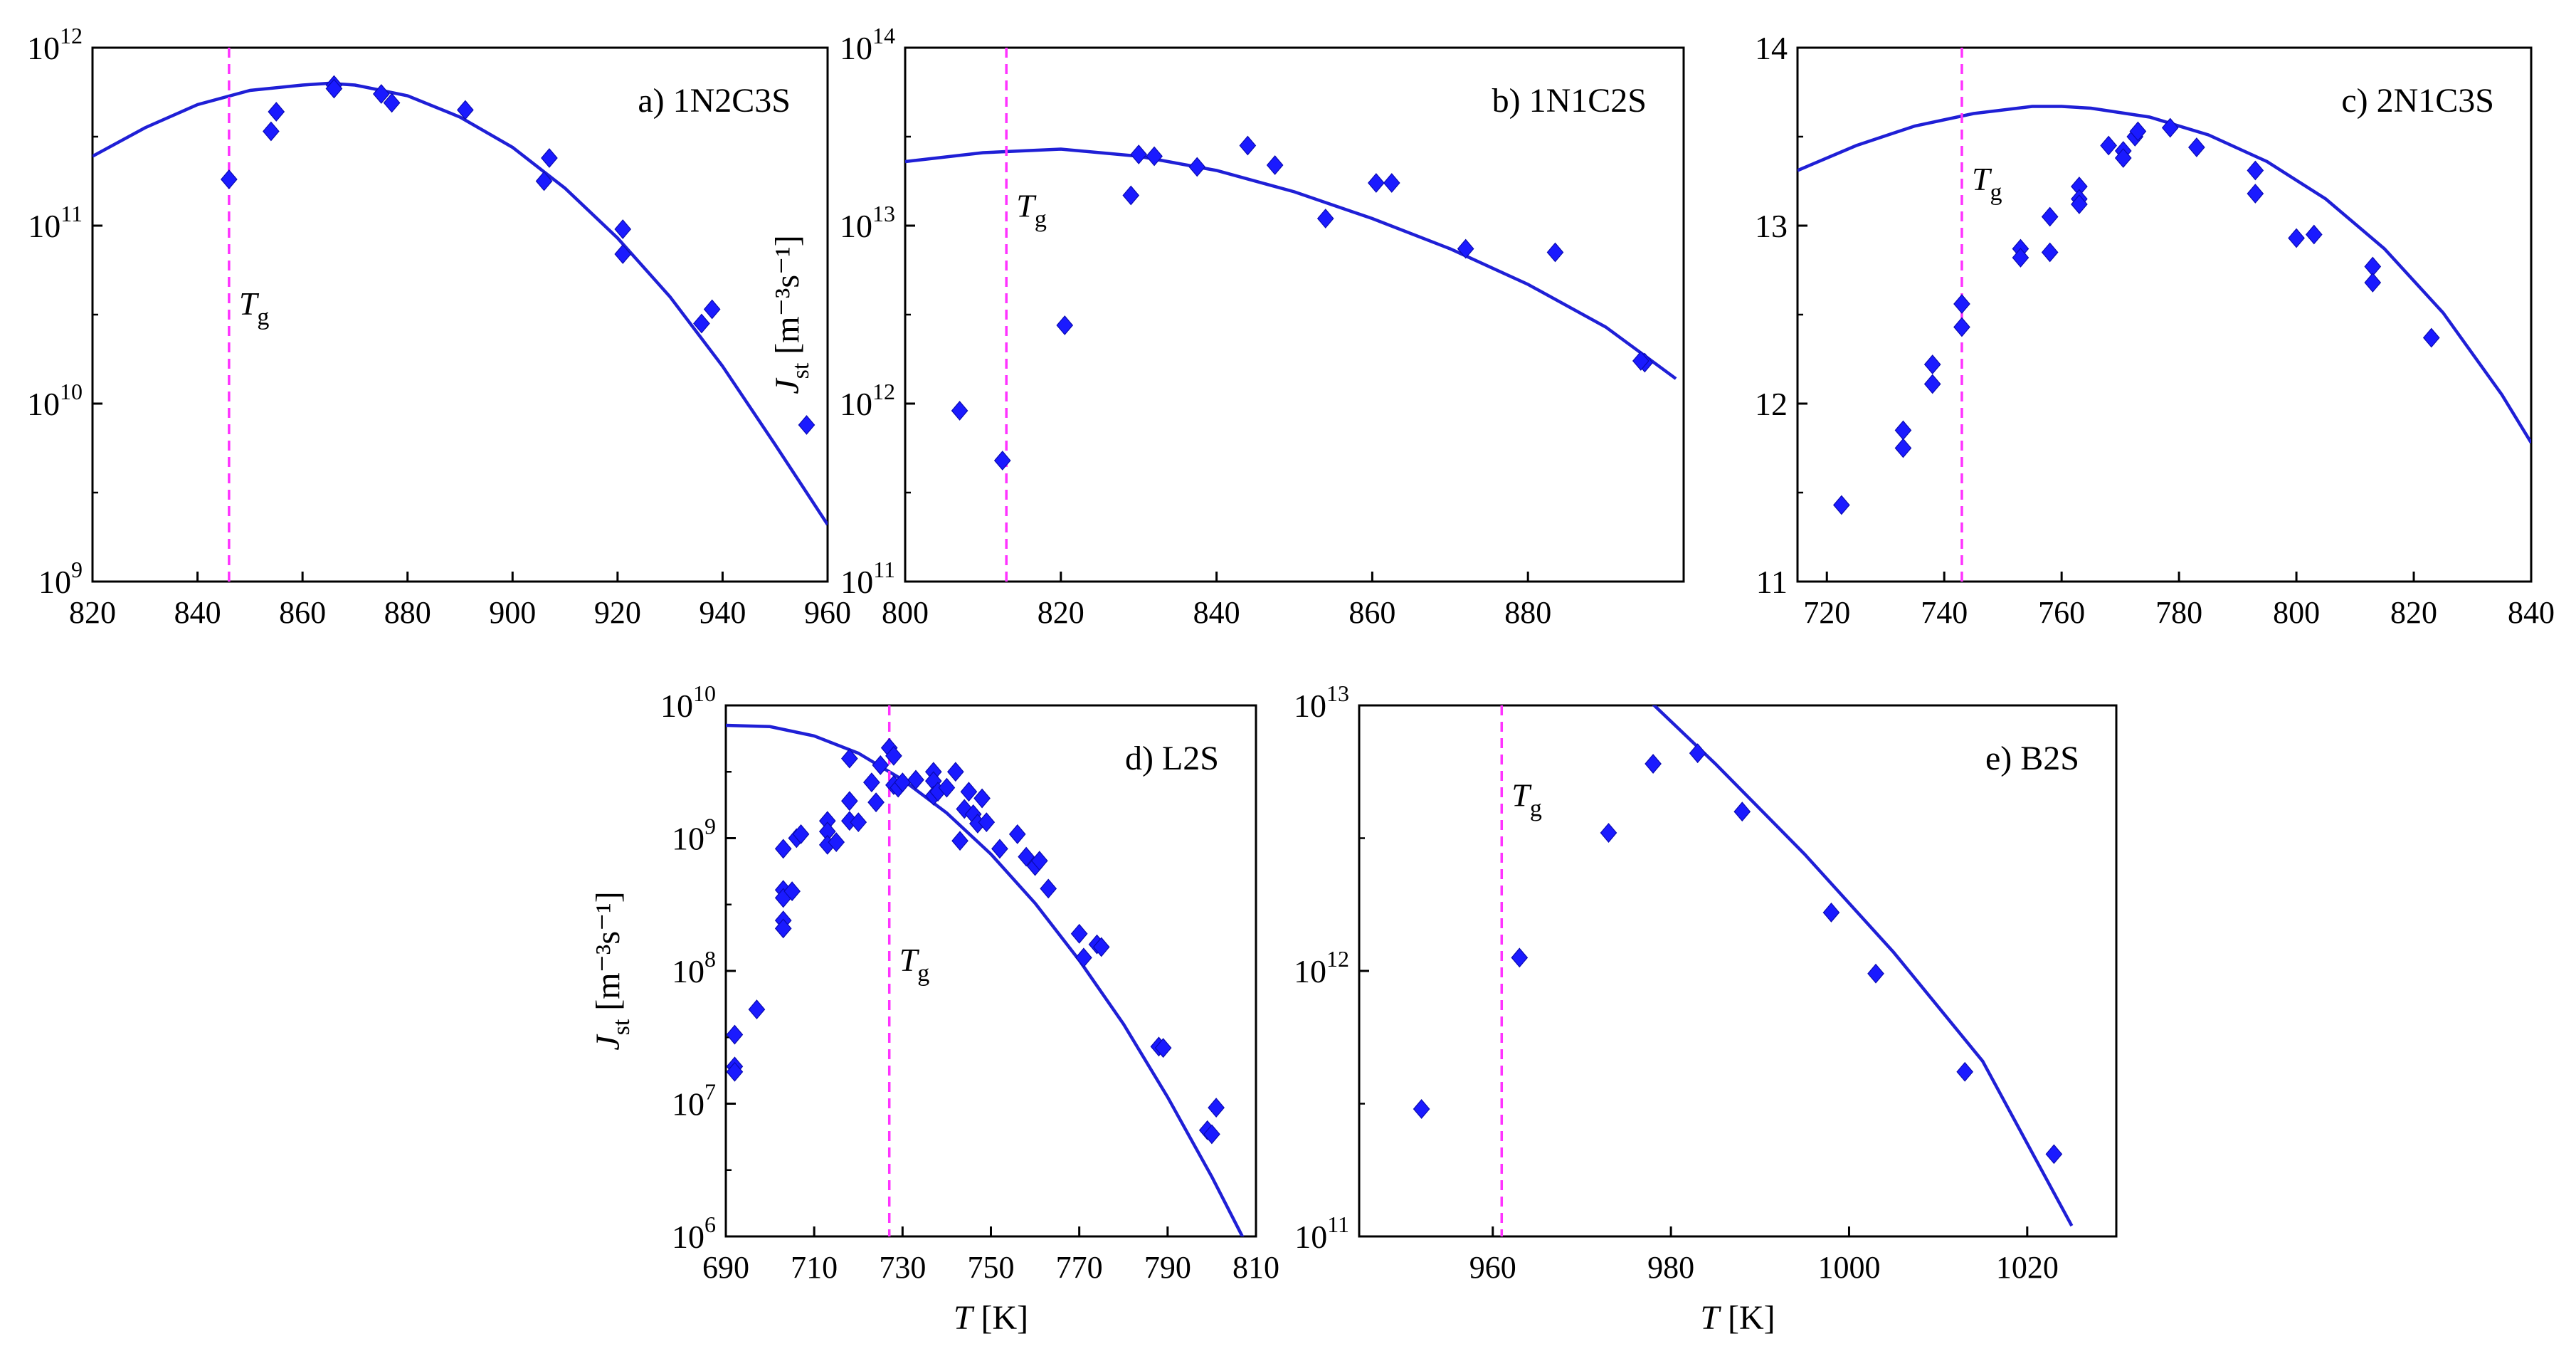 This screenshot has height=1361, width=2576. Describe the element at coordinates (2027, 1267) in the screenshot. I see `x-tick-label: 1020` at that location.